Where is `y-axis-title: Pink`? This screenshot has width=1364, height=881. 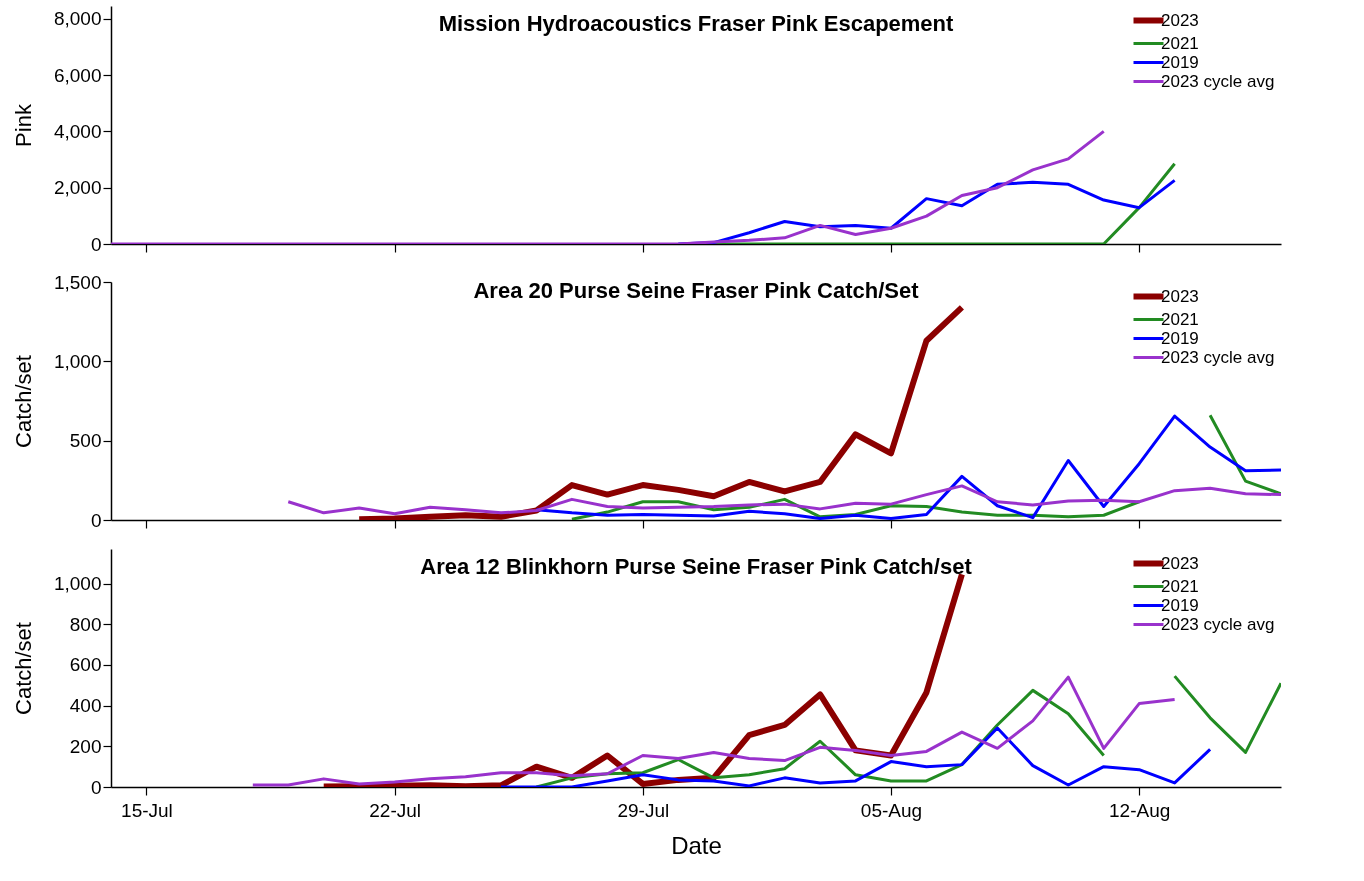
y-axis-title: Pink is located at coordinates (23, 125).